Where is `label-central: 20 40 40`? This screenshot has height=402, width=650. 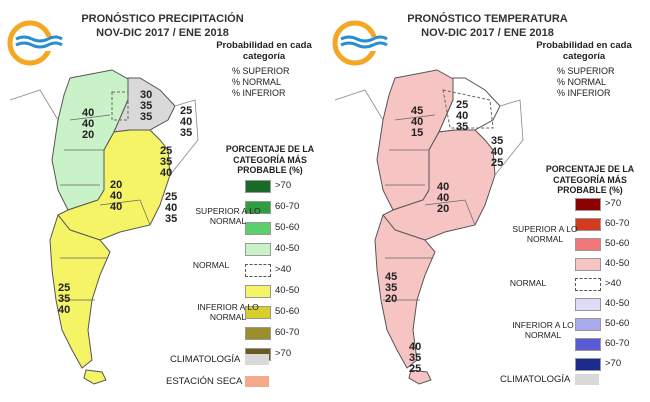
label-central: 20 40 40 is located at coordinates (116, 196).